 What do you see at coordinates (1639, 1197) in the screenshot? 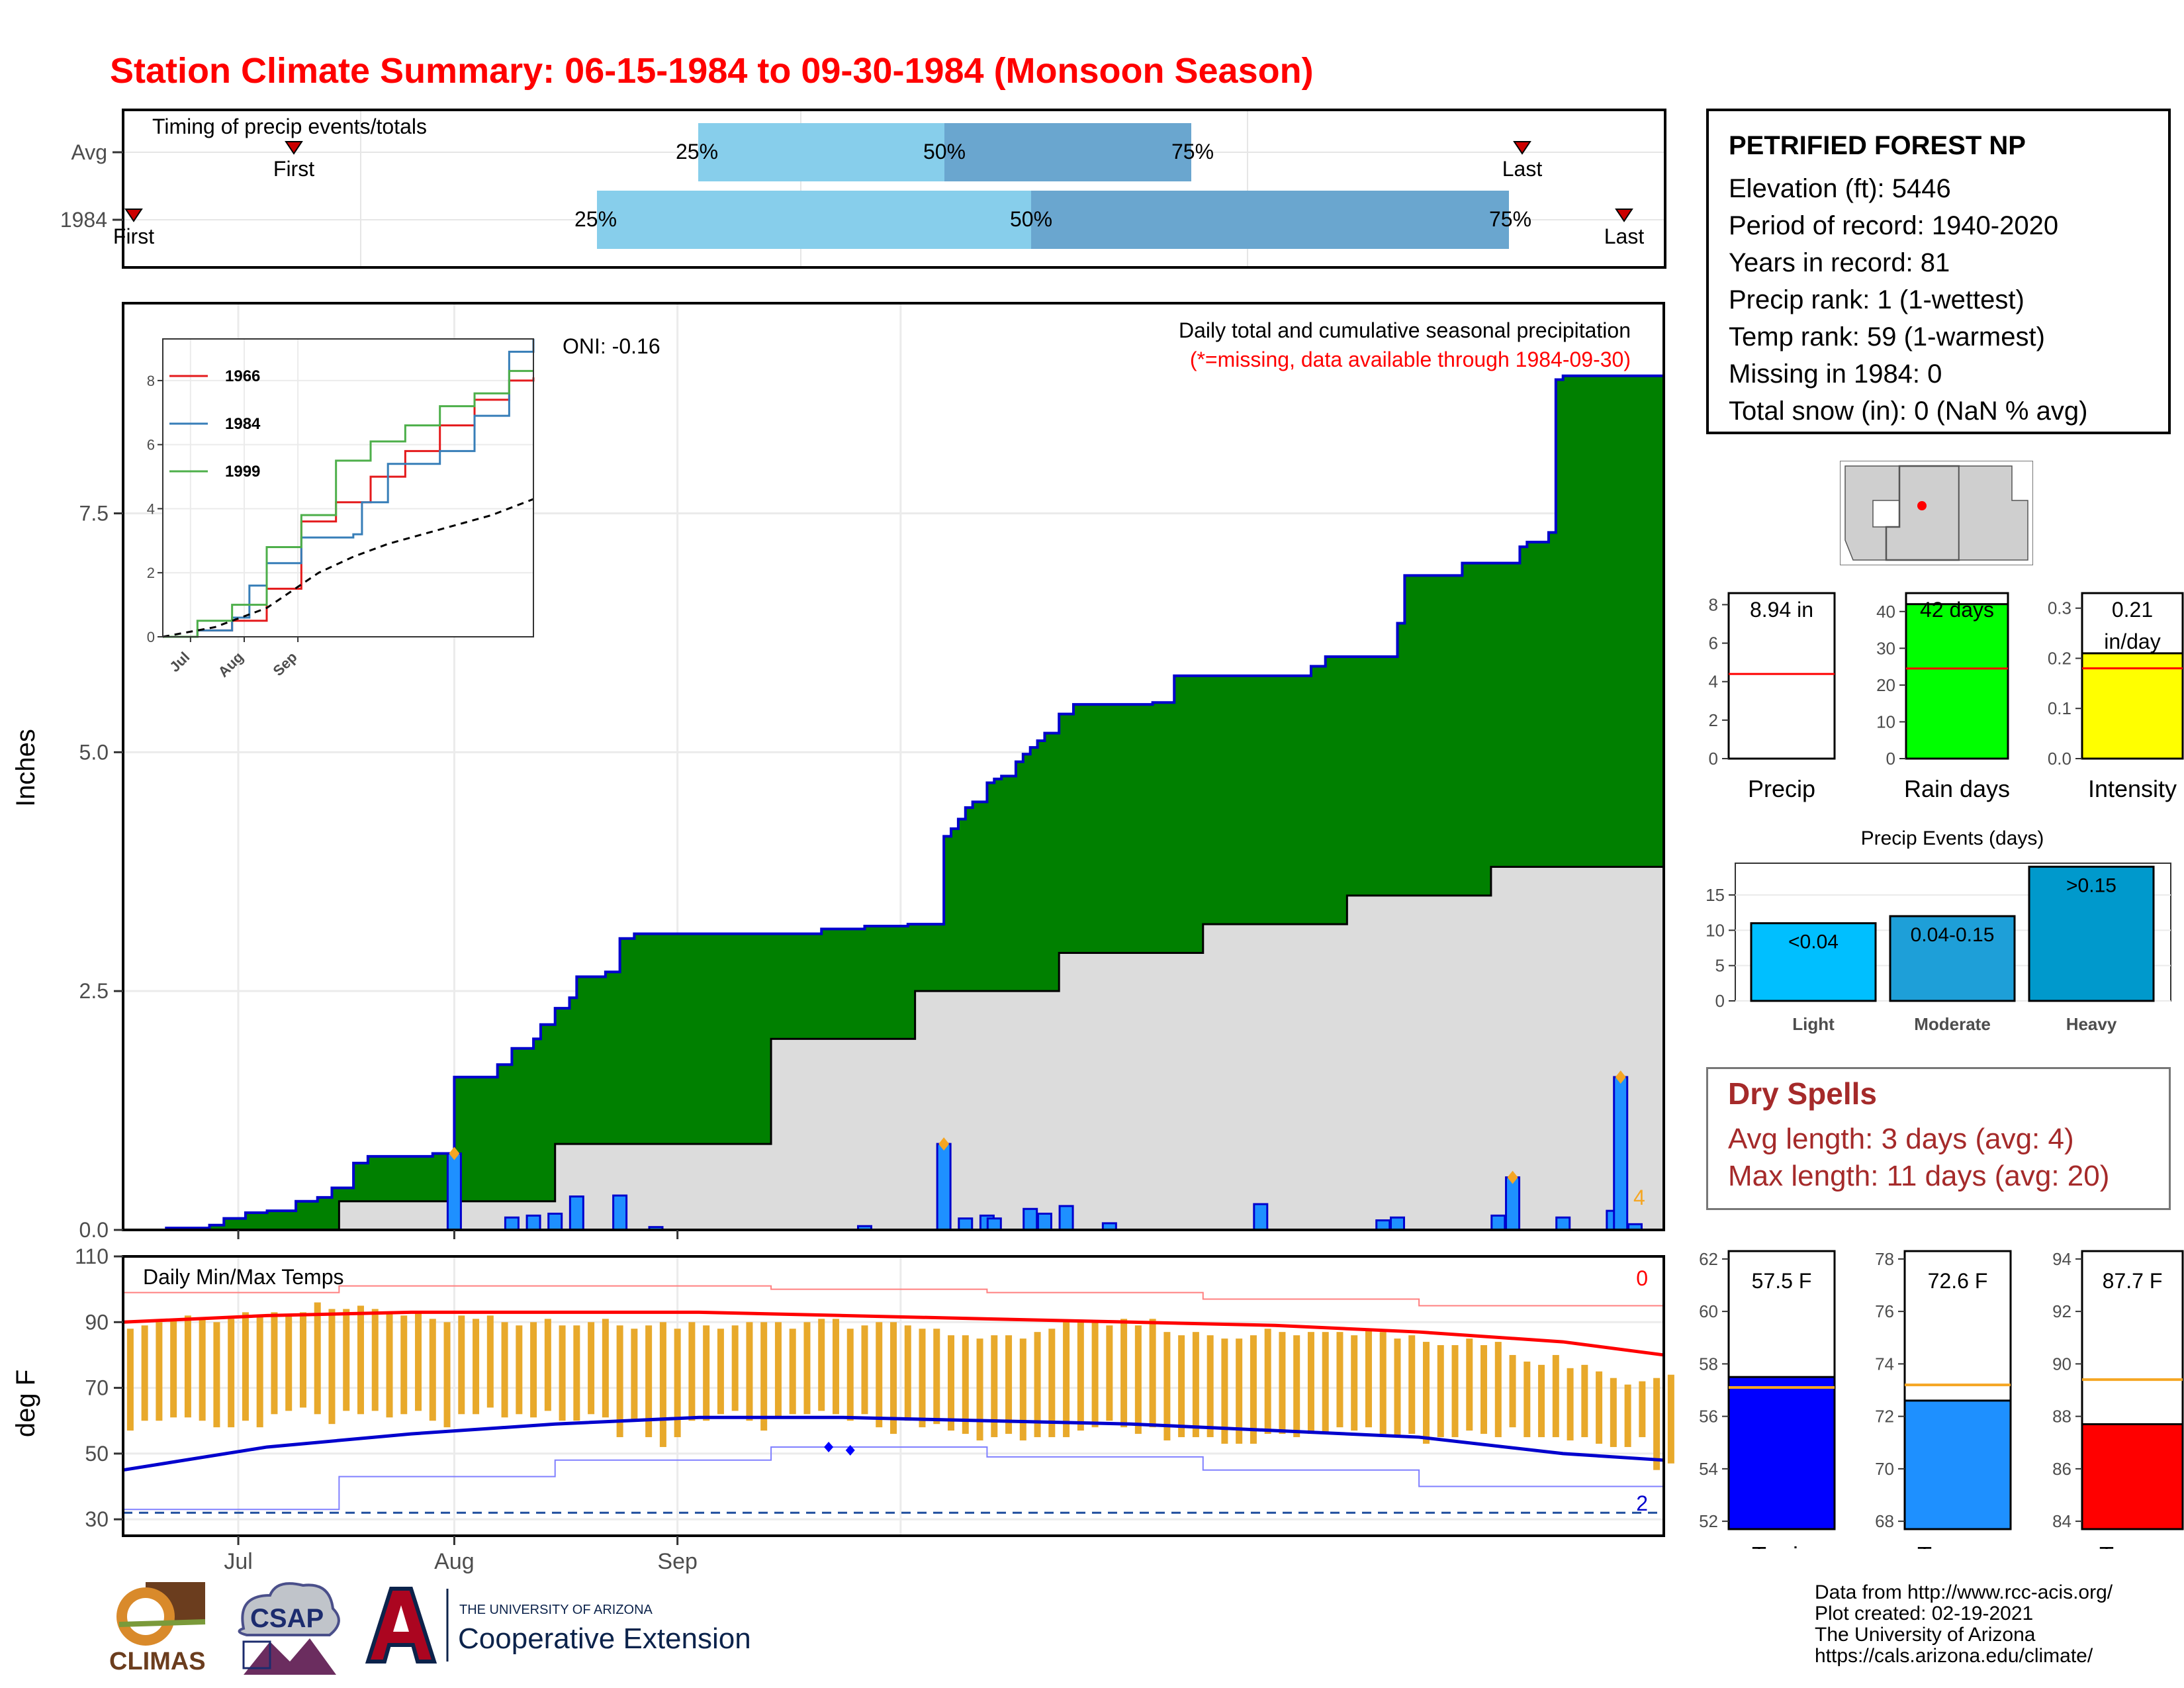
I see `missing-count-label: 4` at bounding box center [1639, 1197].